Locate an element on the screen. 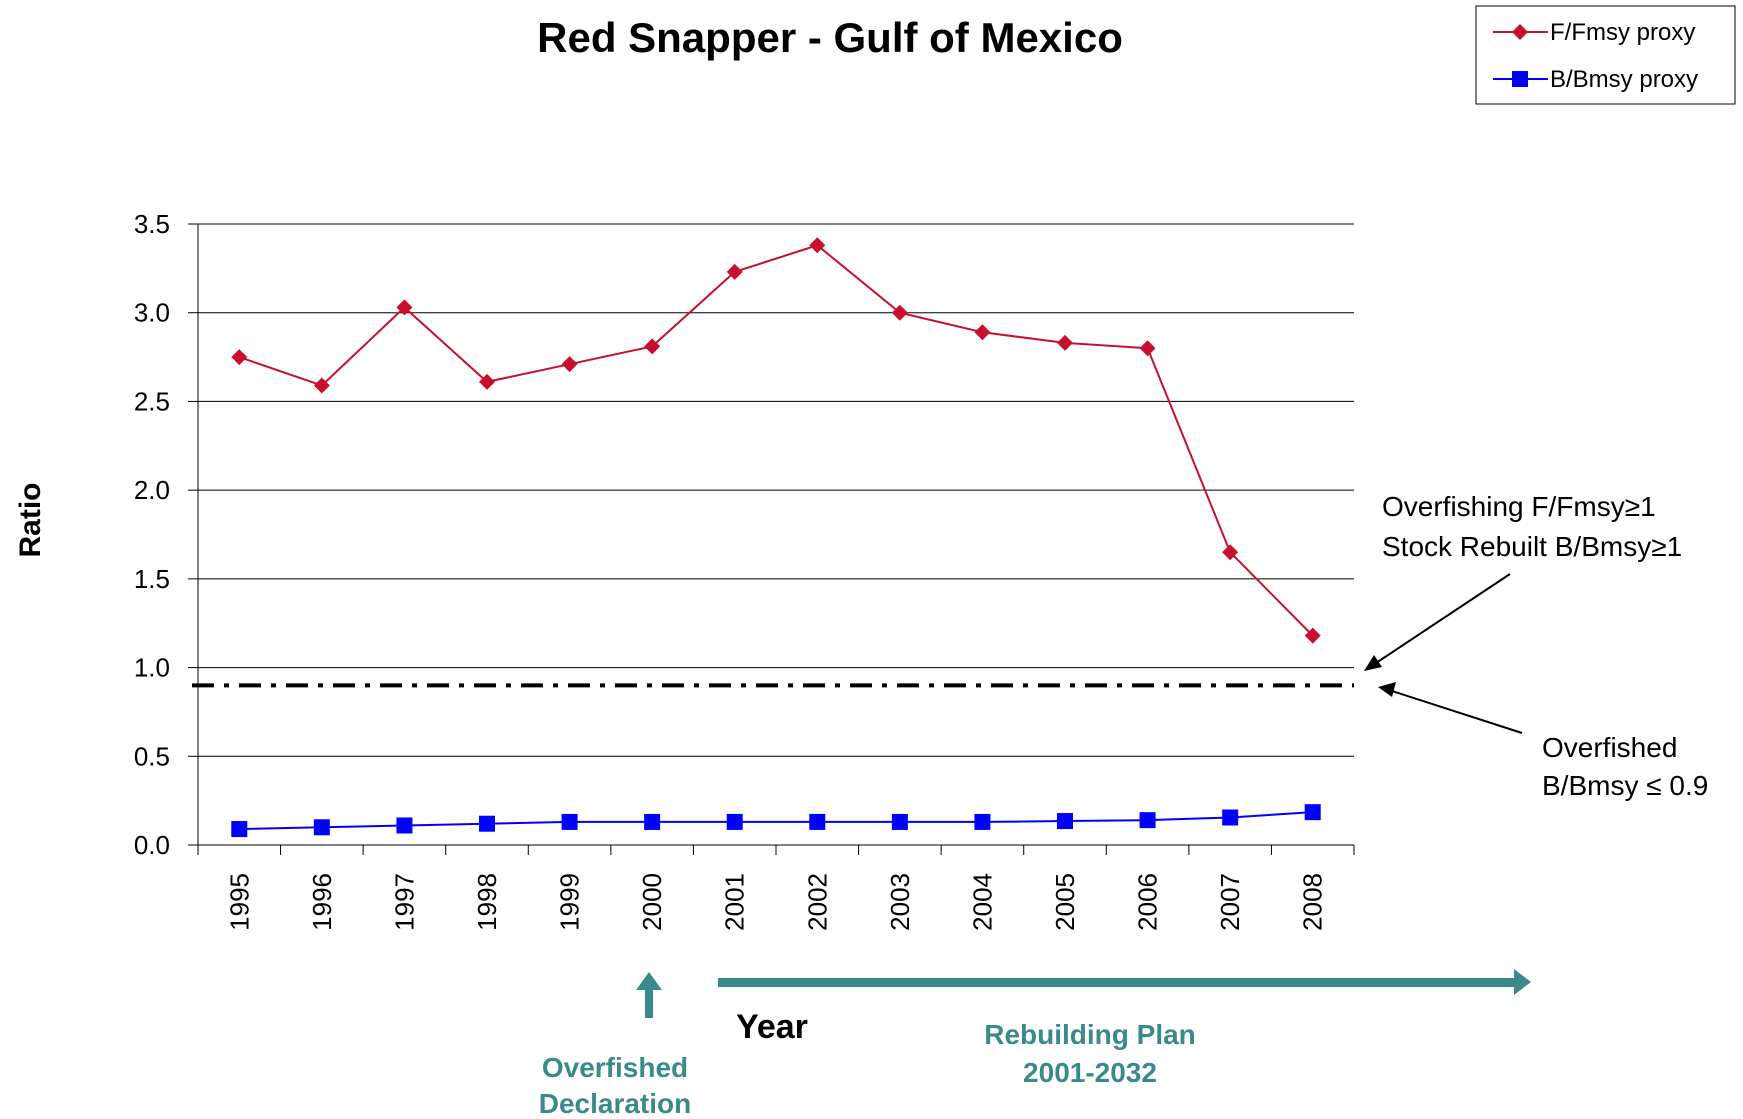 The height and width of the screenshot is (1119, 1743). overfished-arrow-head is located at coordinates (1387, 689).